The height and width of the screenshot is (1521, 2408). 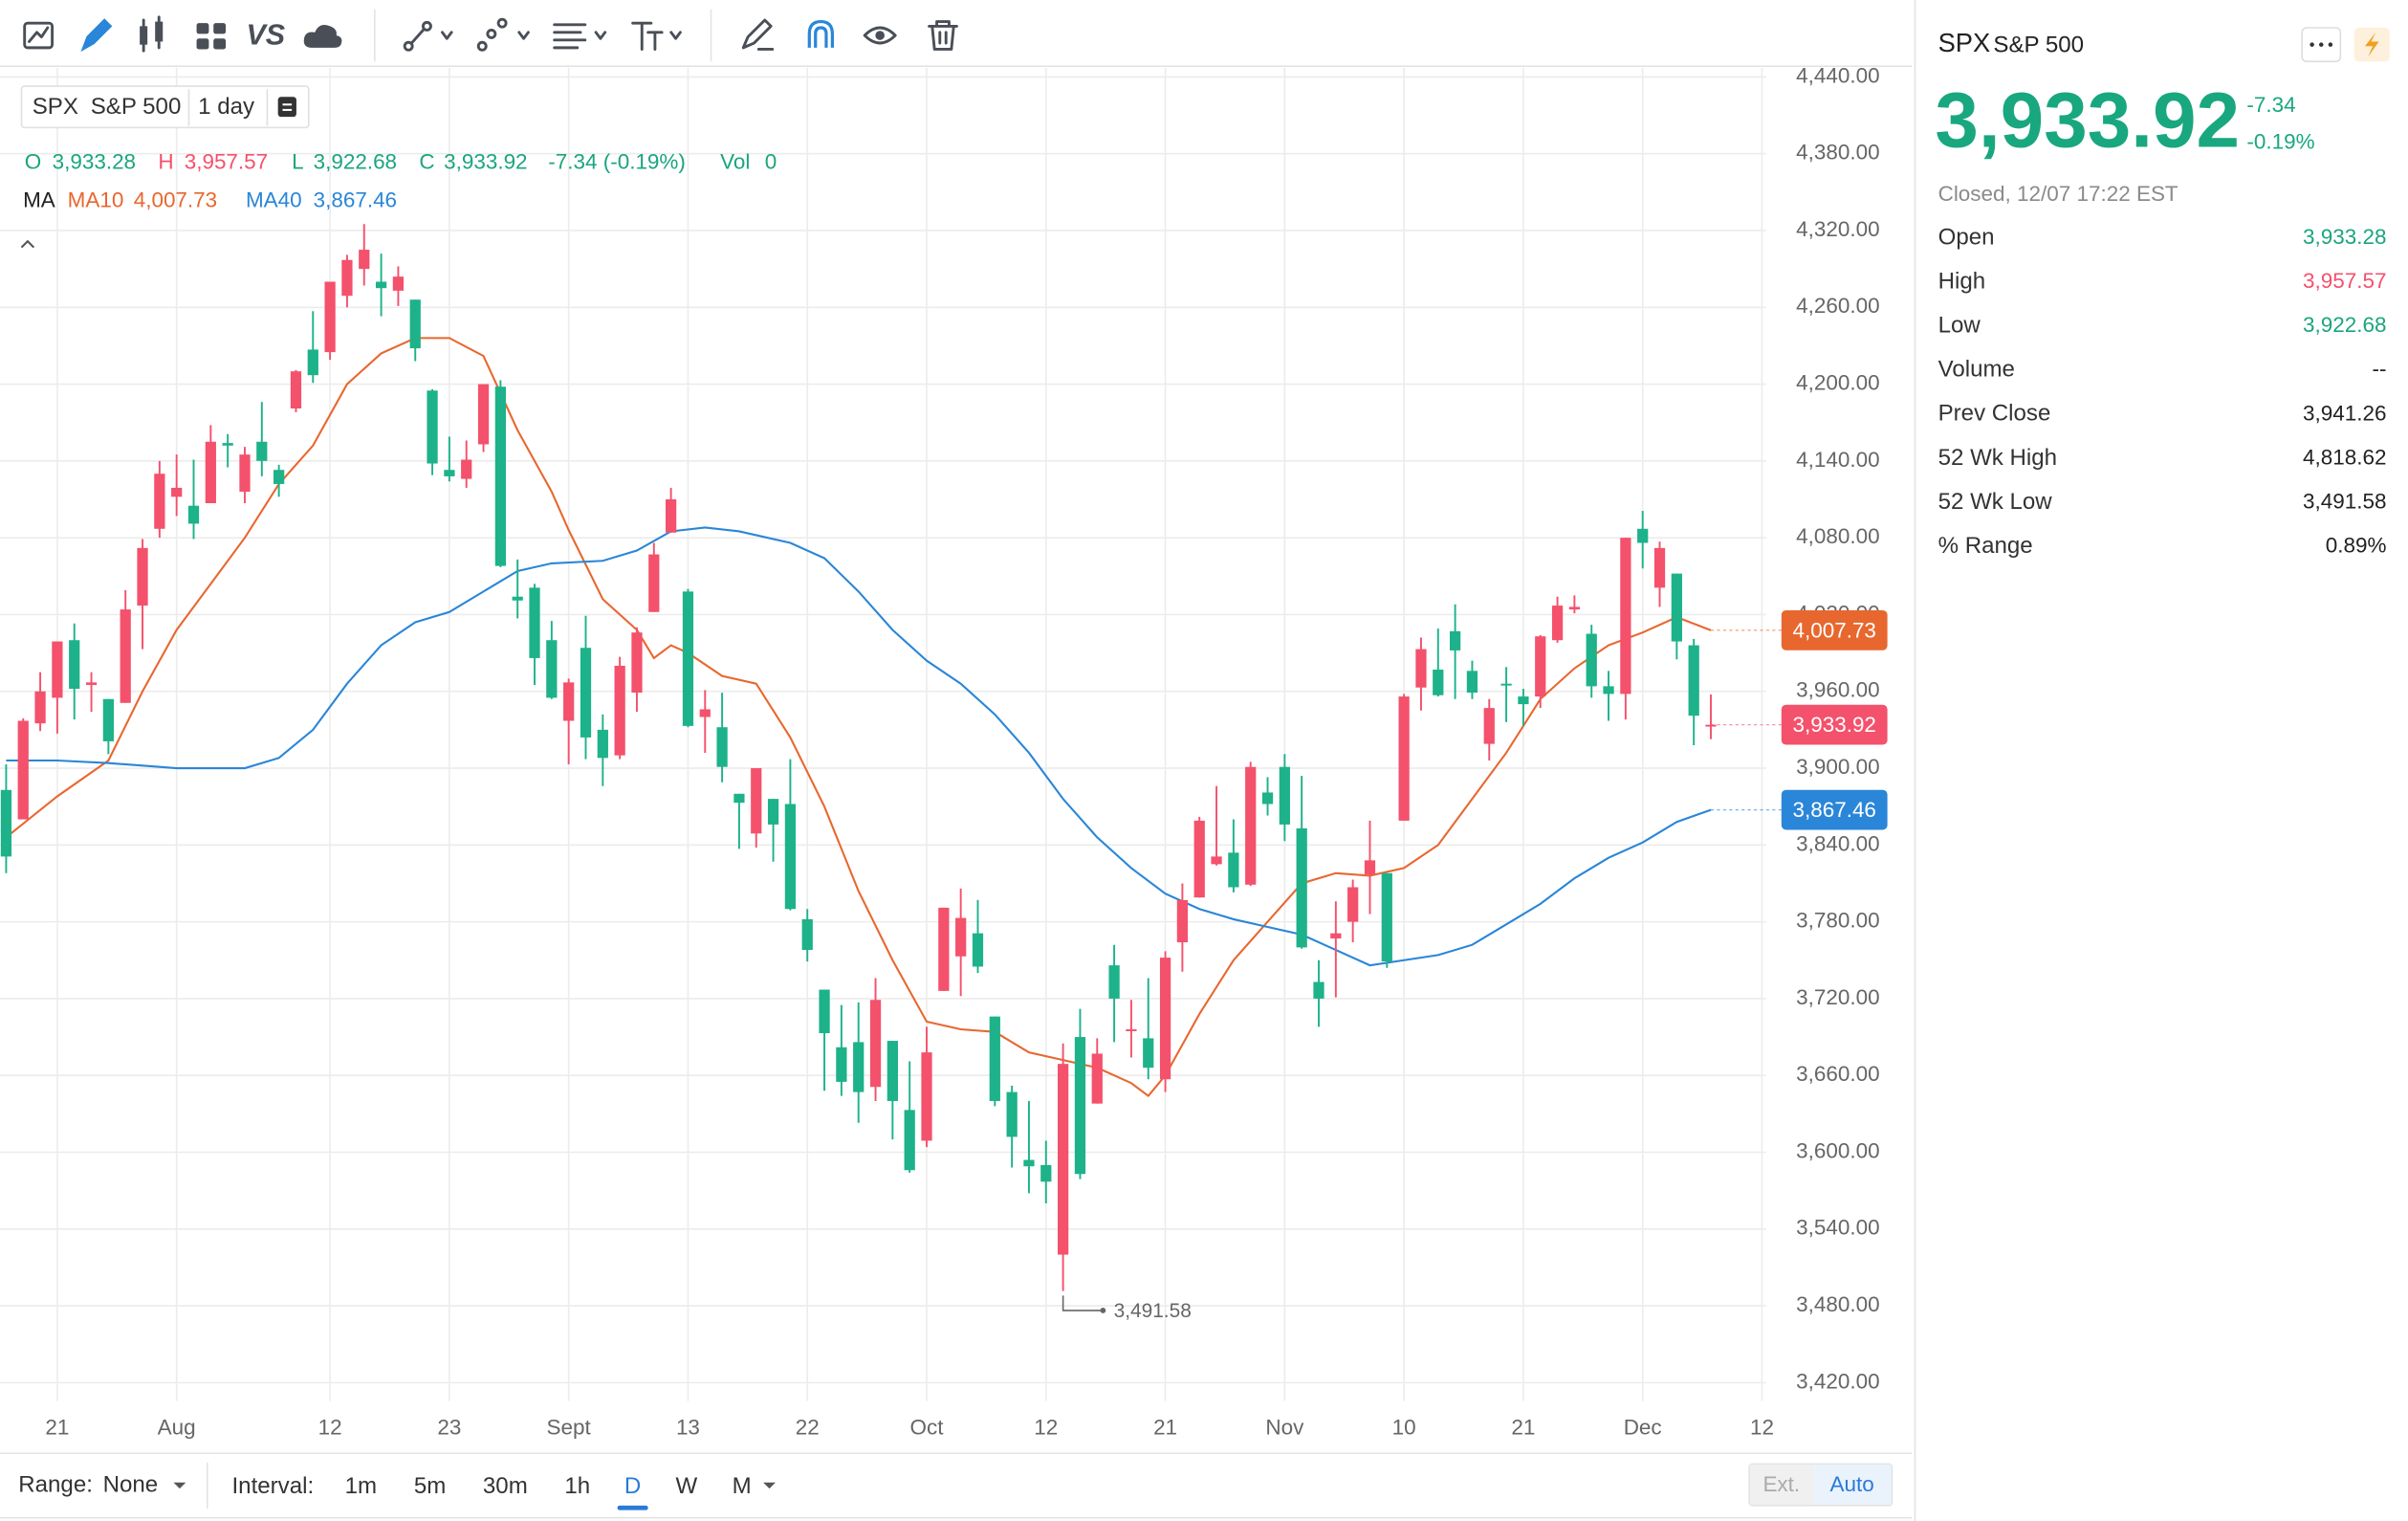 What do you see at coordinates (808, 1427) in the screenshot?
I see `x-tick-label: 22` at bounding box center [808, 1427].